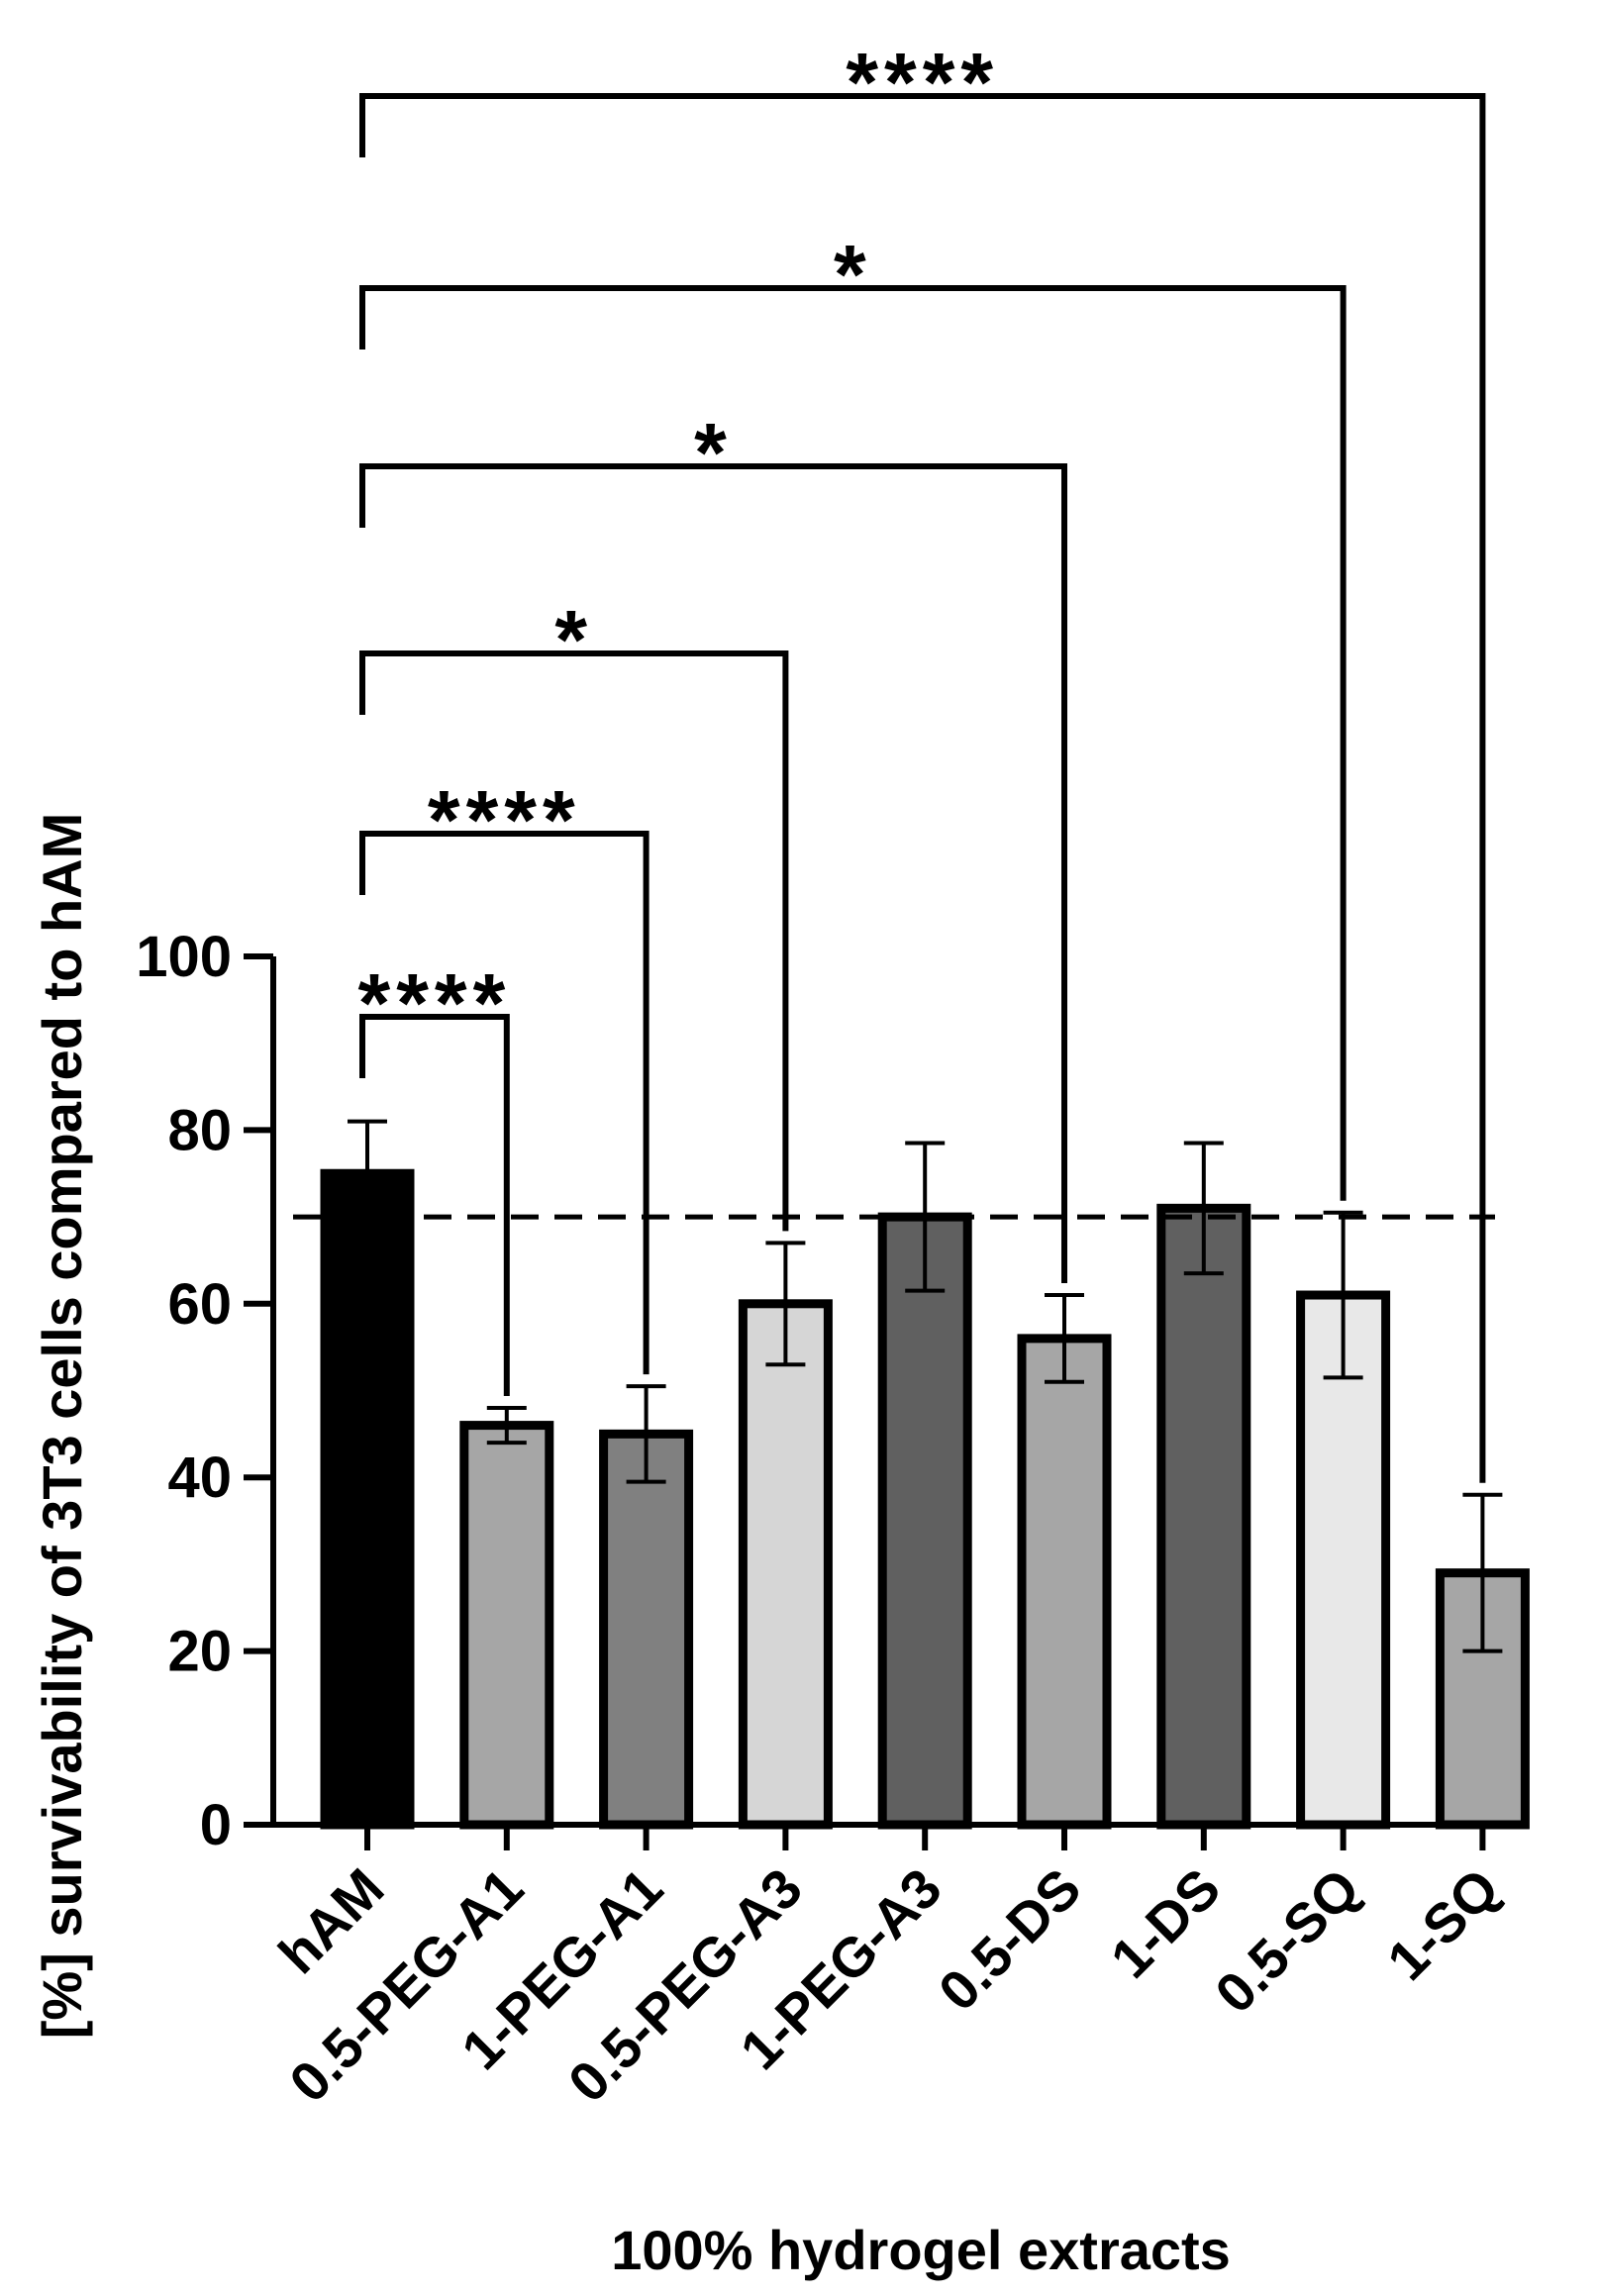 Image resolution: width=1599 pixels, height=2296 pixels. I want to click on error-bar-0.5-peg-a3, so click(785, 1304).